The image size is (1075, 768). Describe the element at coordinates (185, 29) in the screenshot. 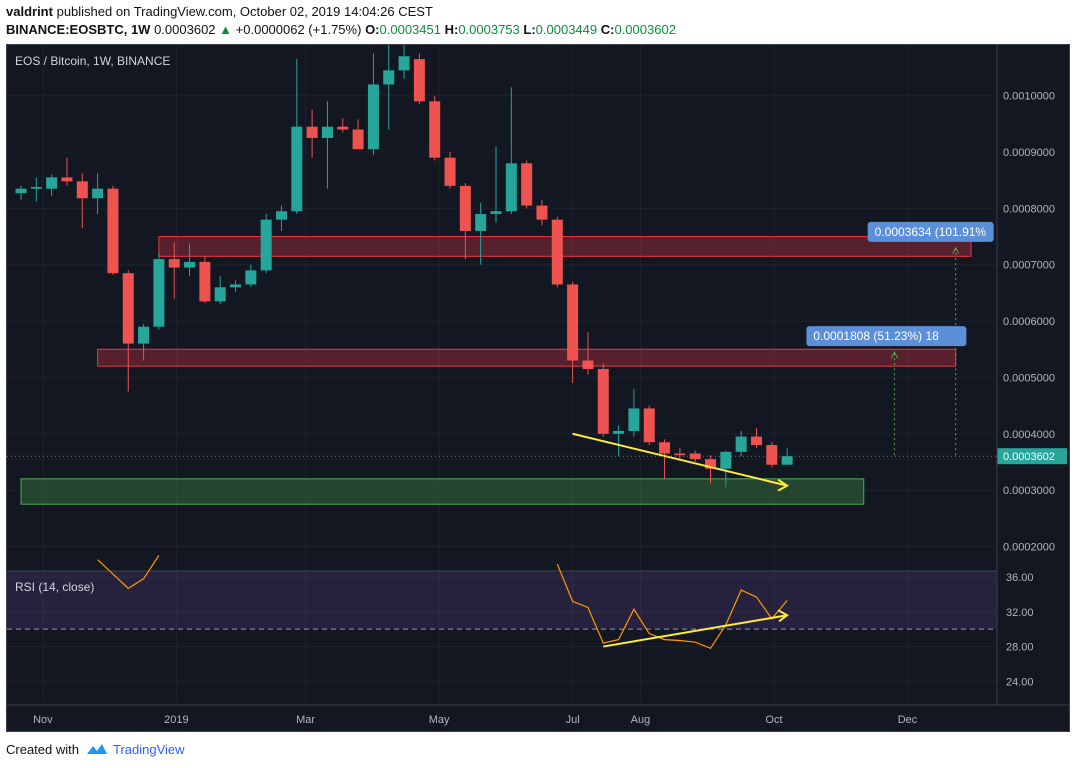

I see `last-price: 0.0003602` at that location.